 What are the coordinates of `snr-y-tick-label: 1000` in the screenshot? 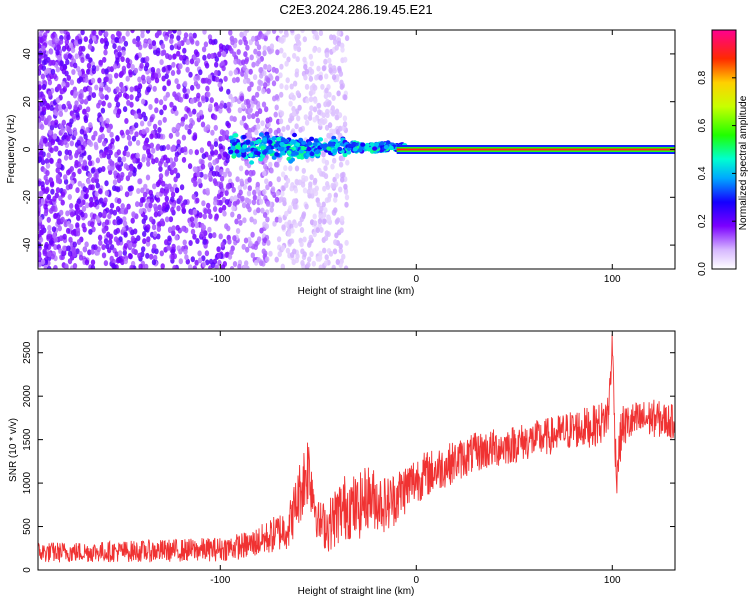 It's located at (27, 483).